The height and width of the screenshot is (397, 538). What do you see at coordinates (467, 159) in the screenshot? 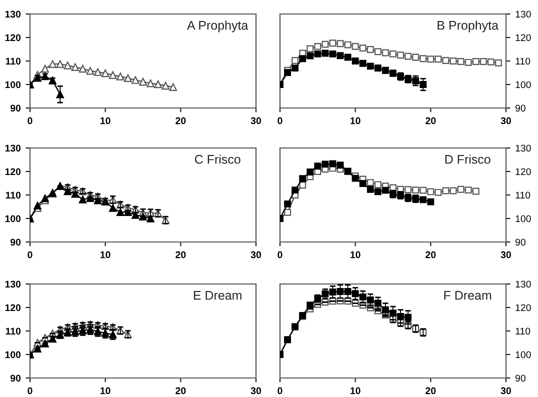
I see `annotation: D Frisco` at bounding box center [467, 159].